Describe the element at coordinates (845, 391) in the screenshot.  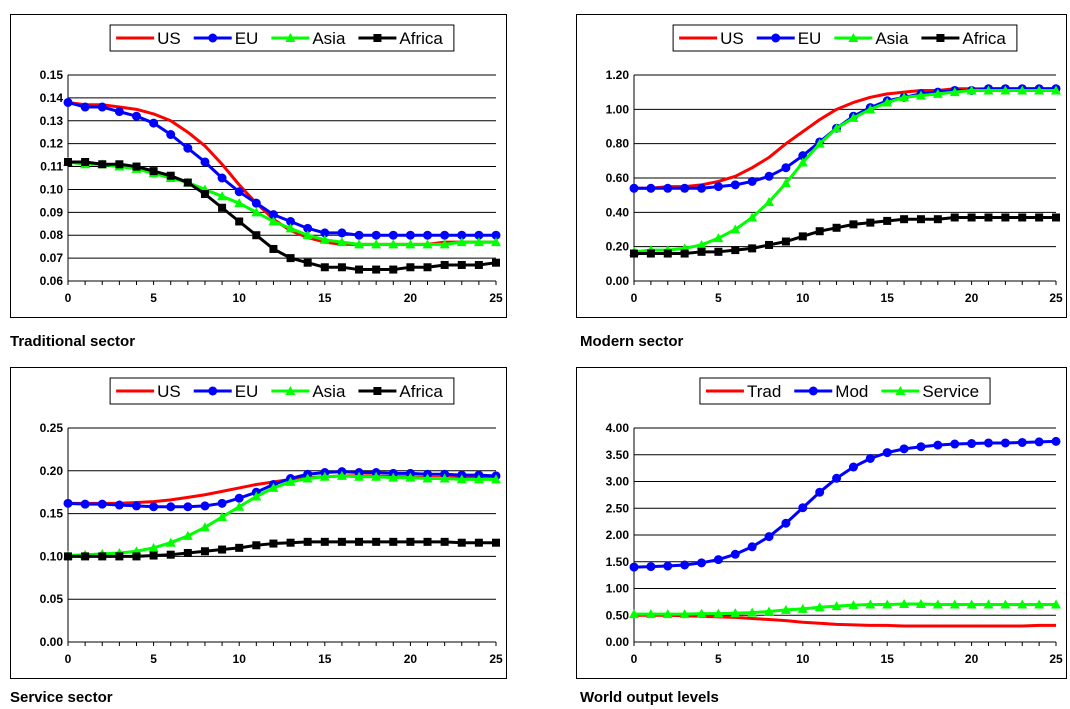
I see `legend: Trad Mod Service` at that location.